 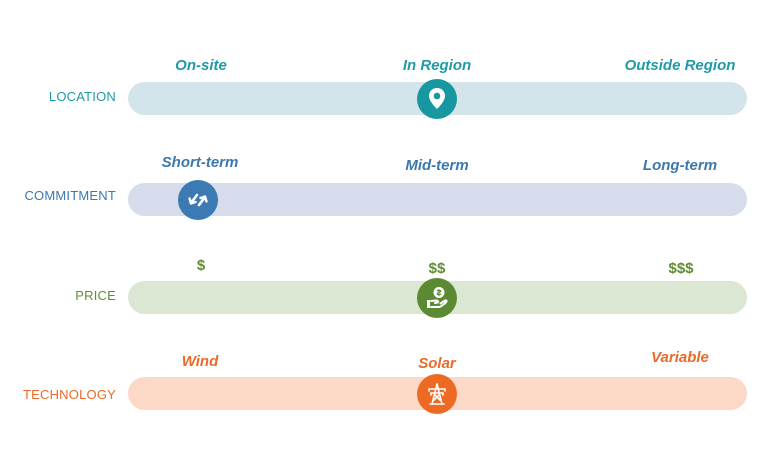 What do you see at coordinates (680, 165) in the screenshot?
I see `option-long-term: Long-term` at bounding box center [680, 165].